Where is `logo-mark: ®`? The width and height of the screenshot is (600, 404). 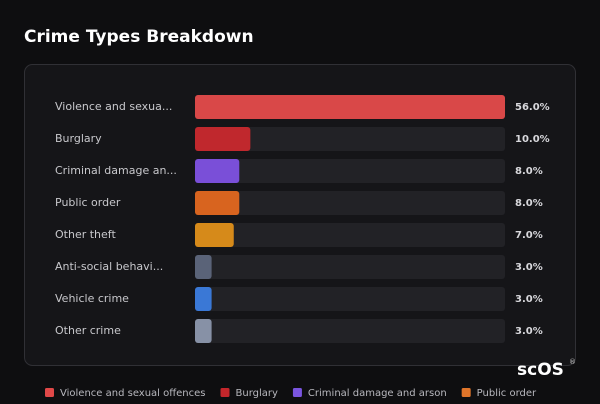
logo-mark: ® is located at coordinates (572, 362).